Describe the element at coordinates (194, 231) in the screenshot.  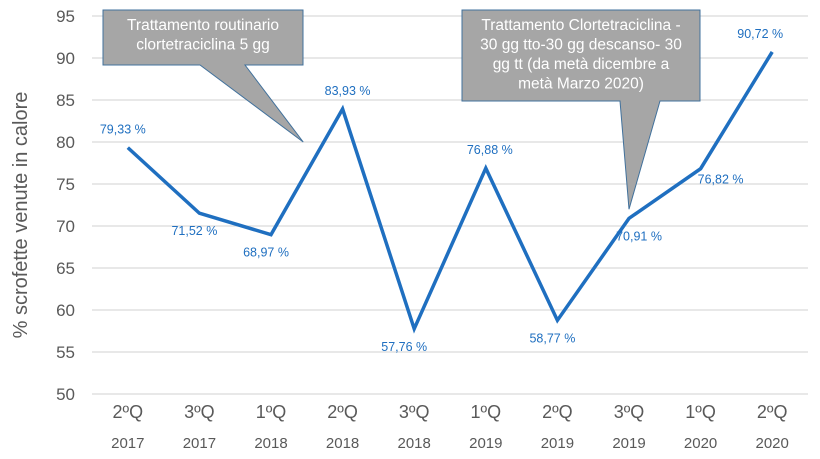
I see `data-label: 71,52 %` at that location.